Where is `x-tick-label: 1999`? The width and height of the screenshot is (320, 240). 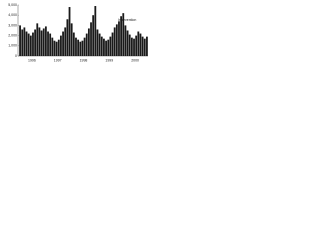
x-tick-label: 1999 is located at coordinates (109, 60).